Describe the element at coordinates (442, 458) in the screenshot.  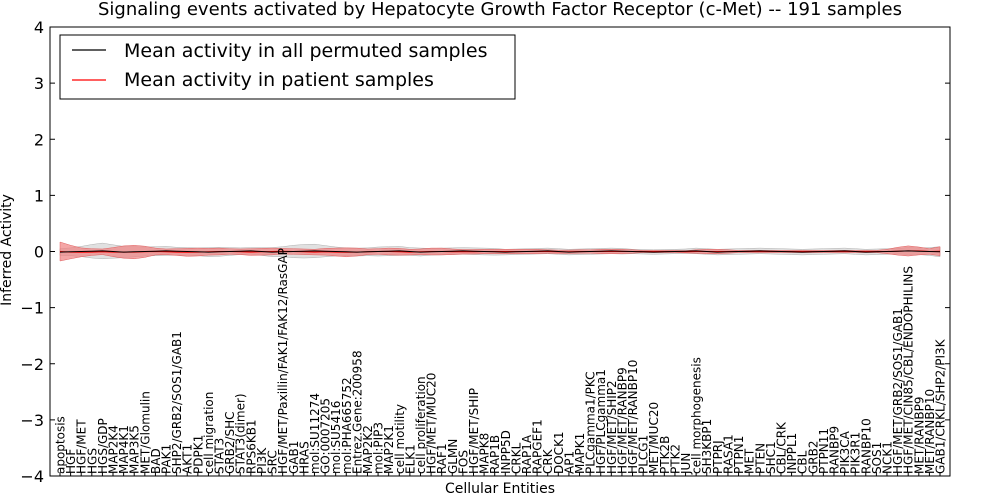
I see `x-tick-label: RAF1` at that location.